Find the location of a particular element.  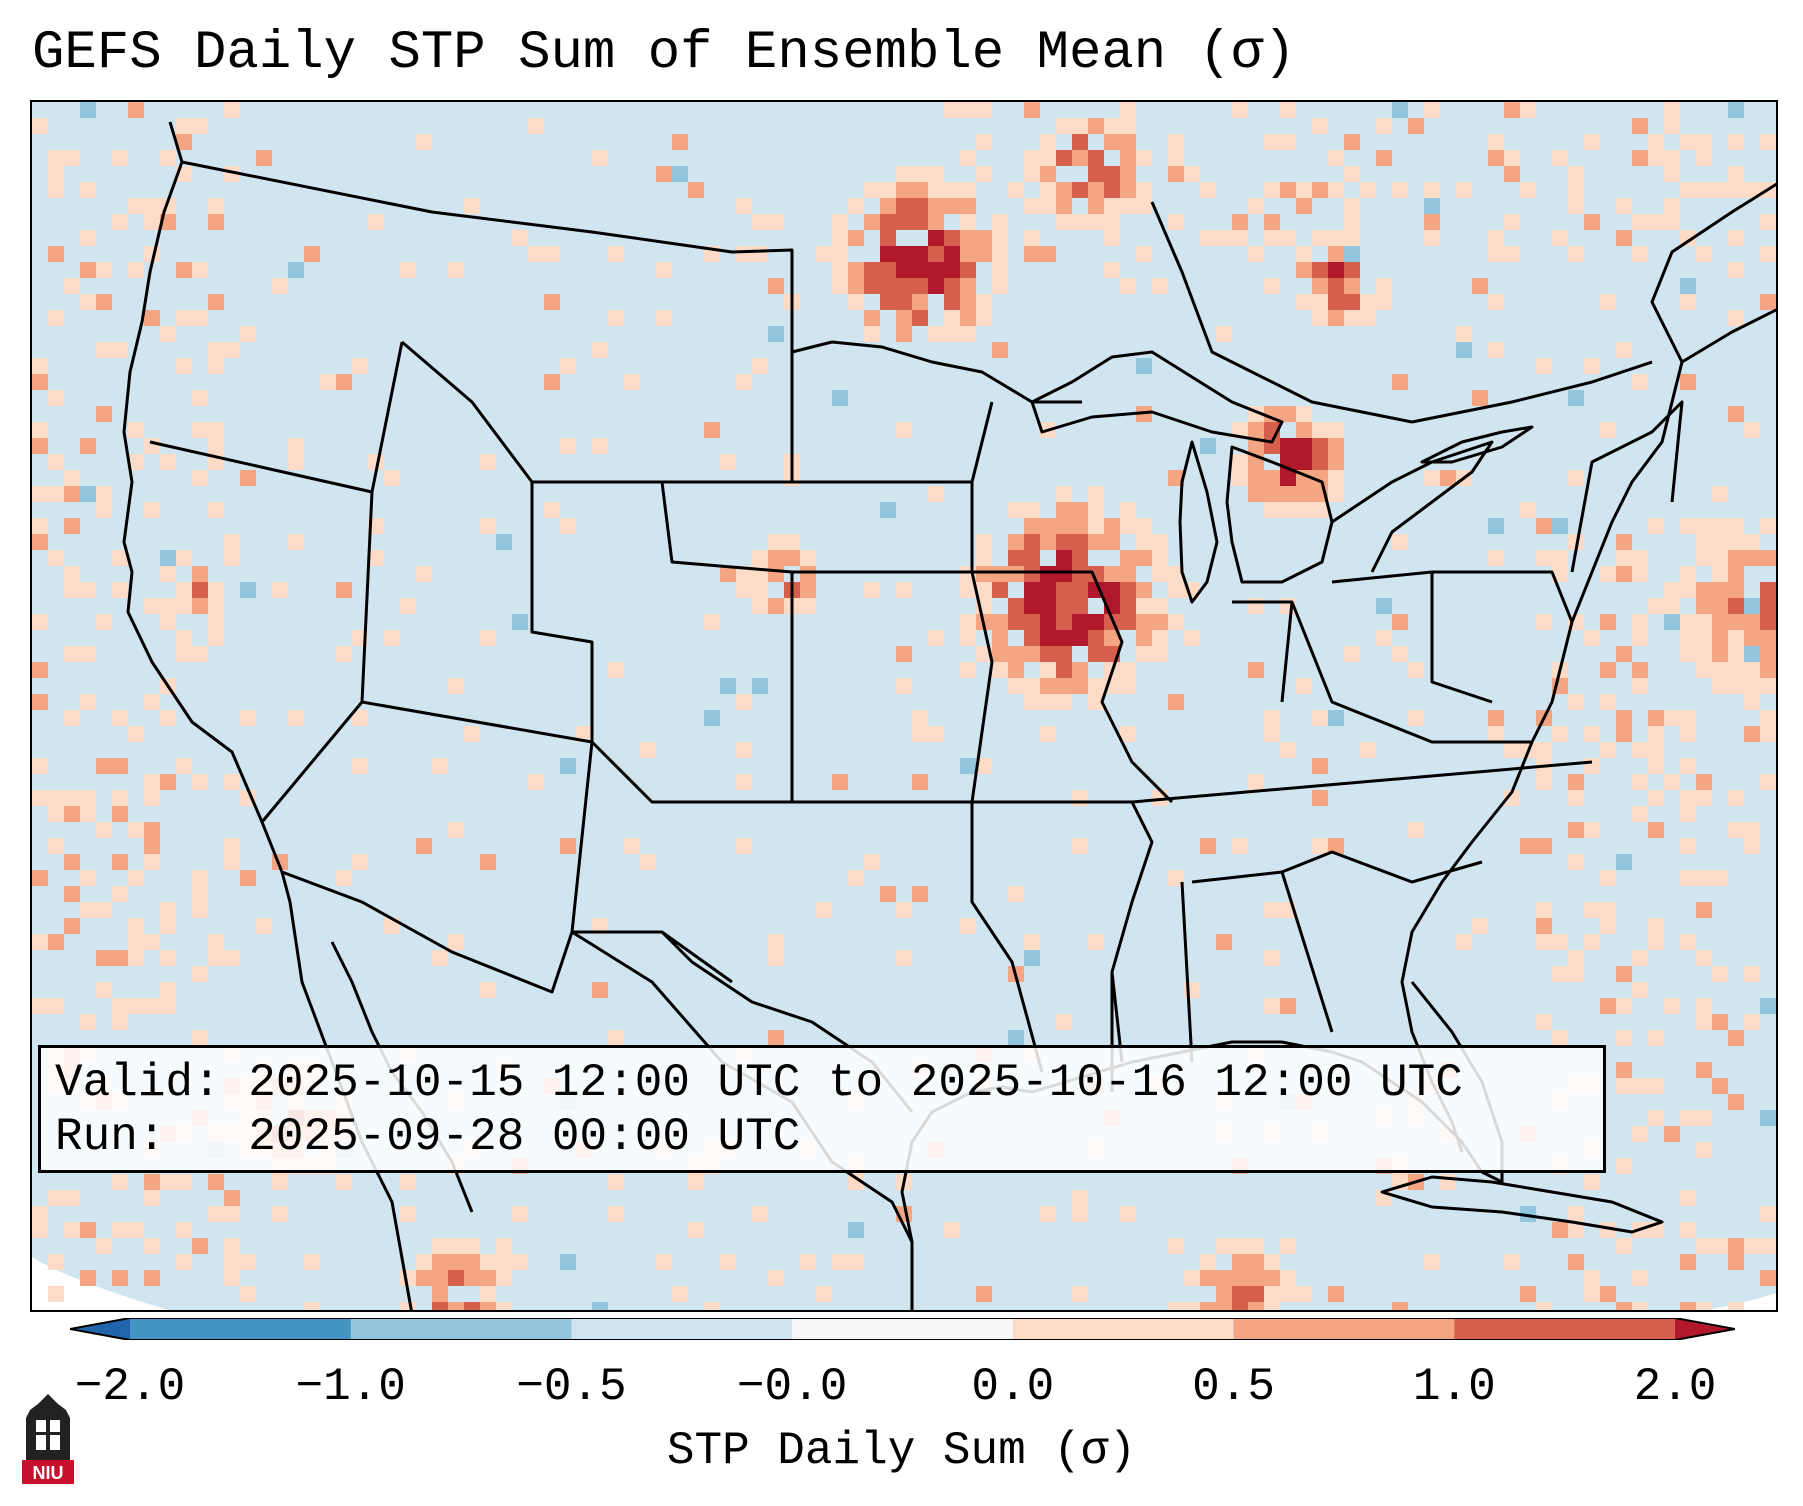

lake-michigan is located at coordinates (1198, 522).